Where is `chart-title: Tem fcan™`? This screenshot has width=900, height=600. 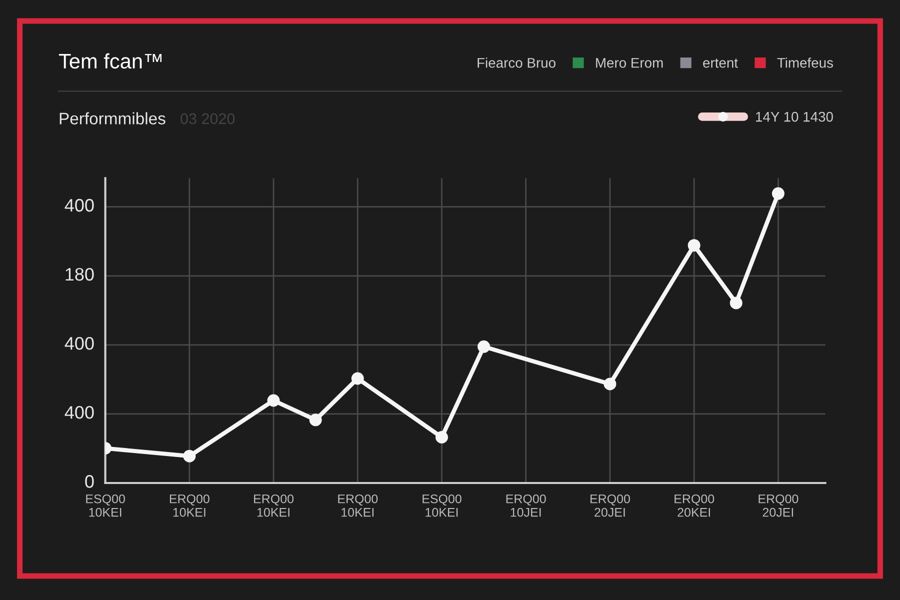 chart-title: Tem fcan™ is located at coordinates (110, 61).